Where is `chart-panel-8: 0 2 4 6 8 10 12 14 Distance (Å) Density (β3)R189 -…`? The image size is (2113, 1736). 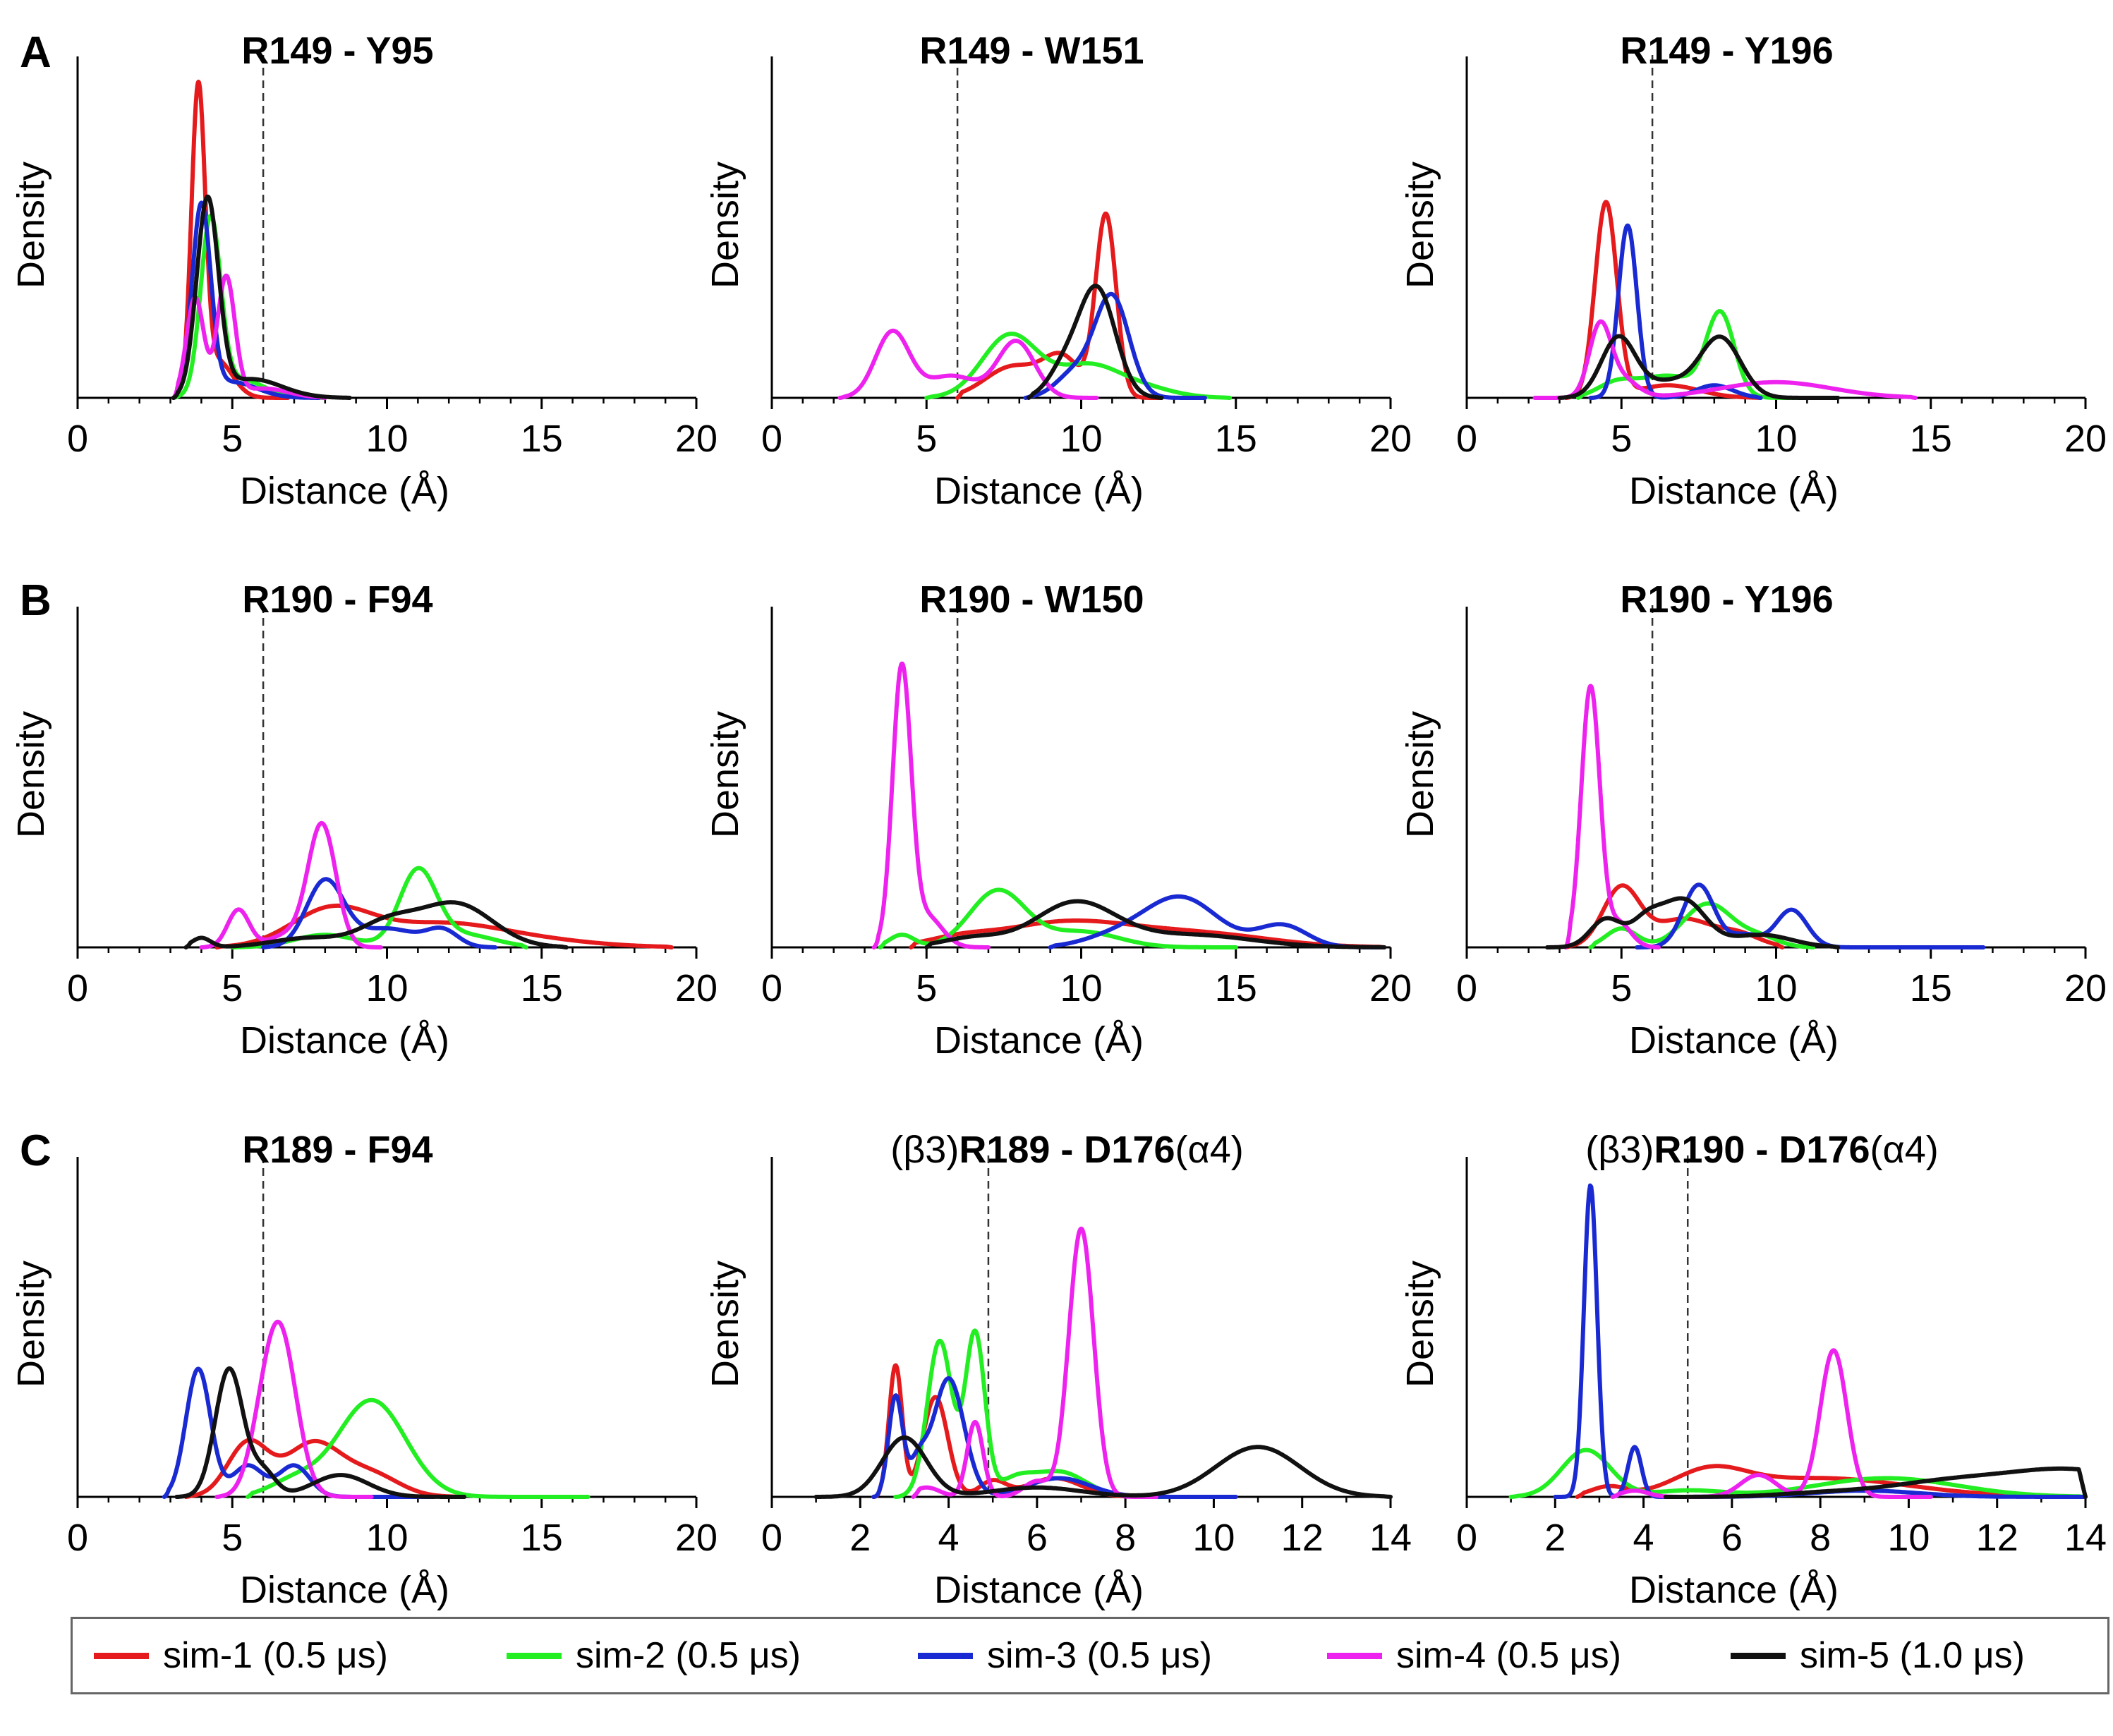 chart-panel-8: 0 2 4 6 8 10 12 14 Distance (Å) Density (β3)R189 -… is located at coordinates (1058, 1370).